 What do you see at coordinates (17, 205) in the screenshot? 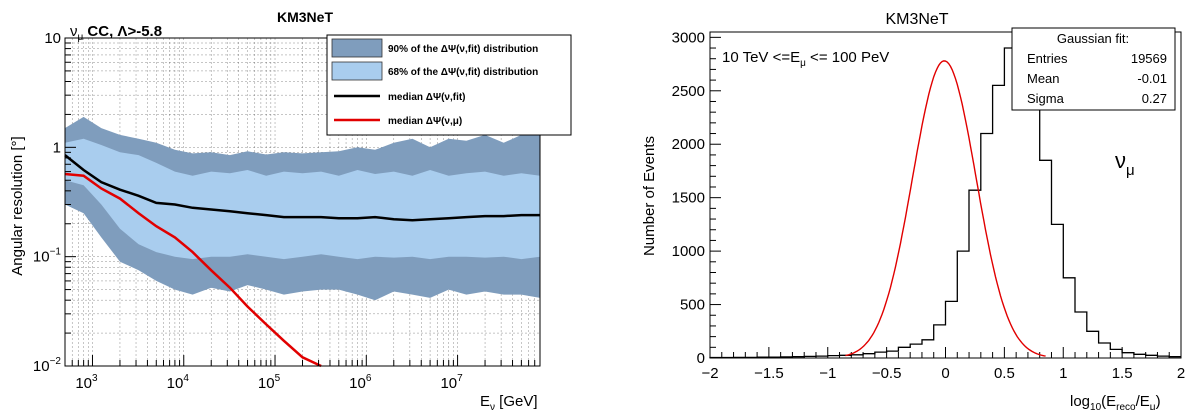
I see `left-y-axis-title: Angular resolution [°]` at bounding box center [17, 205].